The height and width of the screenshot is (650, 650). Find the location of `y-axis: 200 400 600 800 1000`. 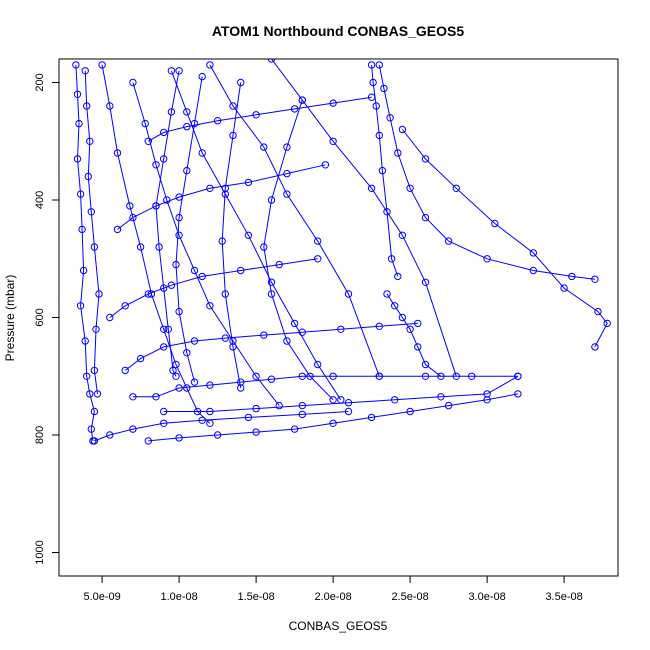

y-axis: 200 400 600 800 1000 is located at coordinates (46, 319).